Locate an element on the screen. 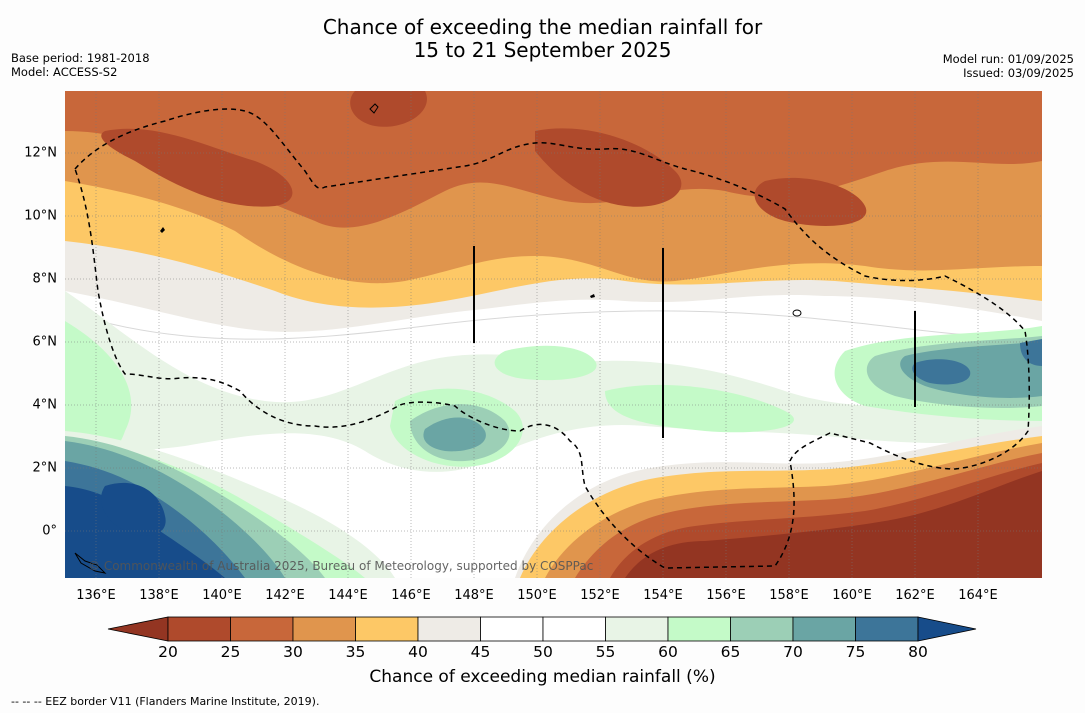 This screenshot has width=1085, height=713. colorbar-tick-label: 35 is located at coordinates (355, 652).